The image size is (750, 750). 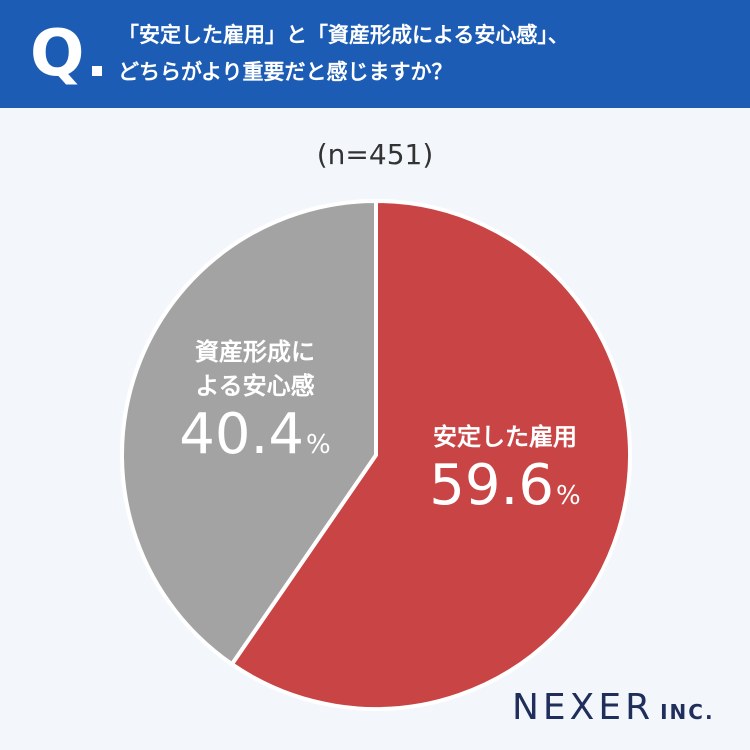 I want to click on question-line-1: 「安定した雇用」と「資産形成による安心感」、, so click(x=343, y=35).